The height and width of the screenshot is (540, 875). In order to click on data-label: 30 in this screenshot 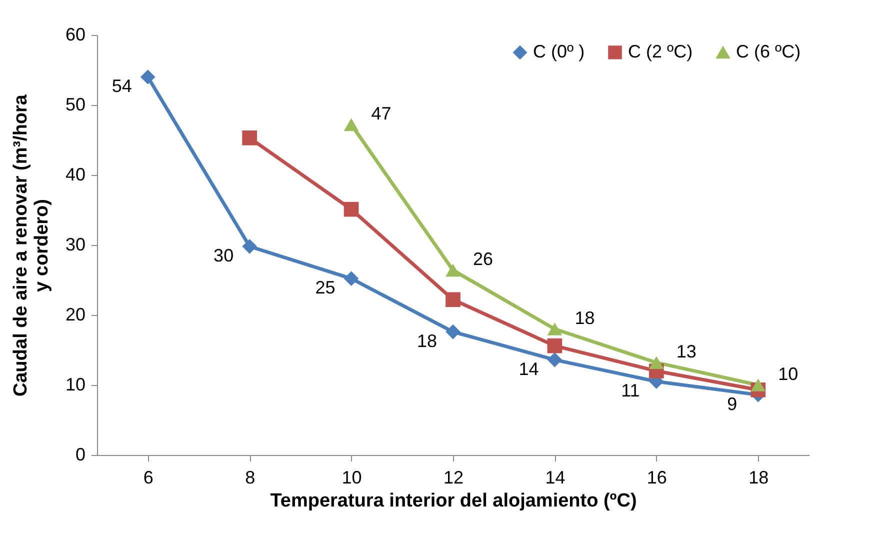, I will do `click(224, 255)`.